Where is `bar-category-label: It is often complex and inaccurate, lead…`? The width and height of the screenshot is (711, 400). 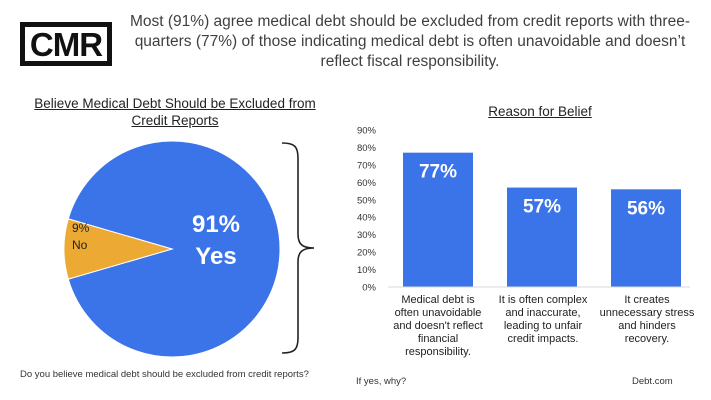
bar-category-label: It is often complex and inaccurate, lead… is located at coordinates (543, 319).